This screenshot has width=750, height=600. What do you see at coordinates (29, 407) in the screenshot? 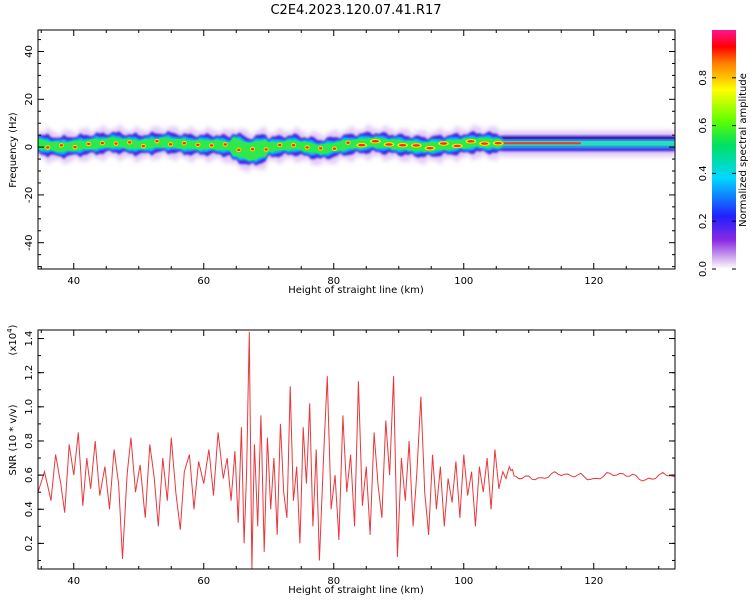
I see `snr-y-tick-label: 1.0` at bounding box center [29, 407].